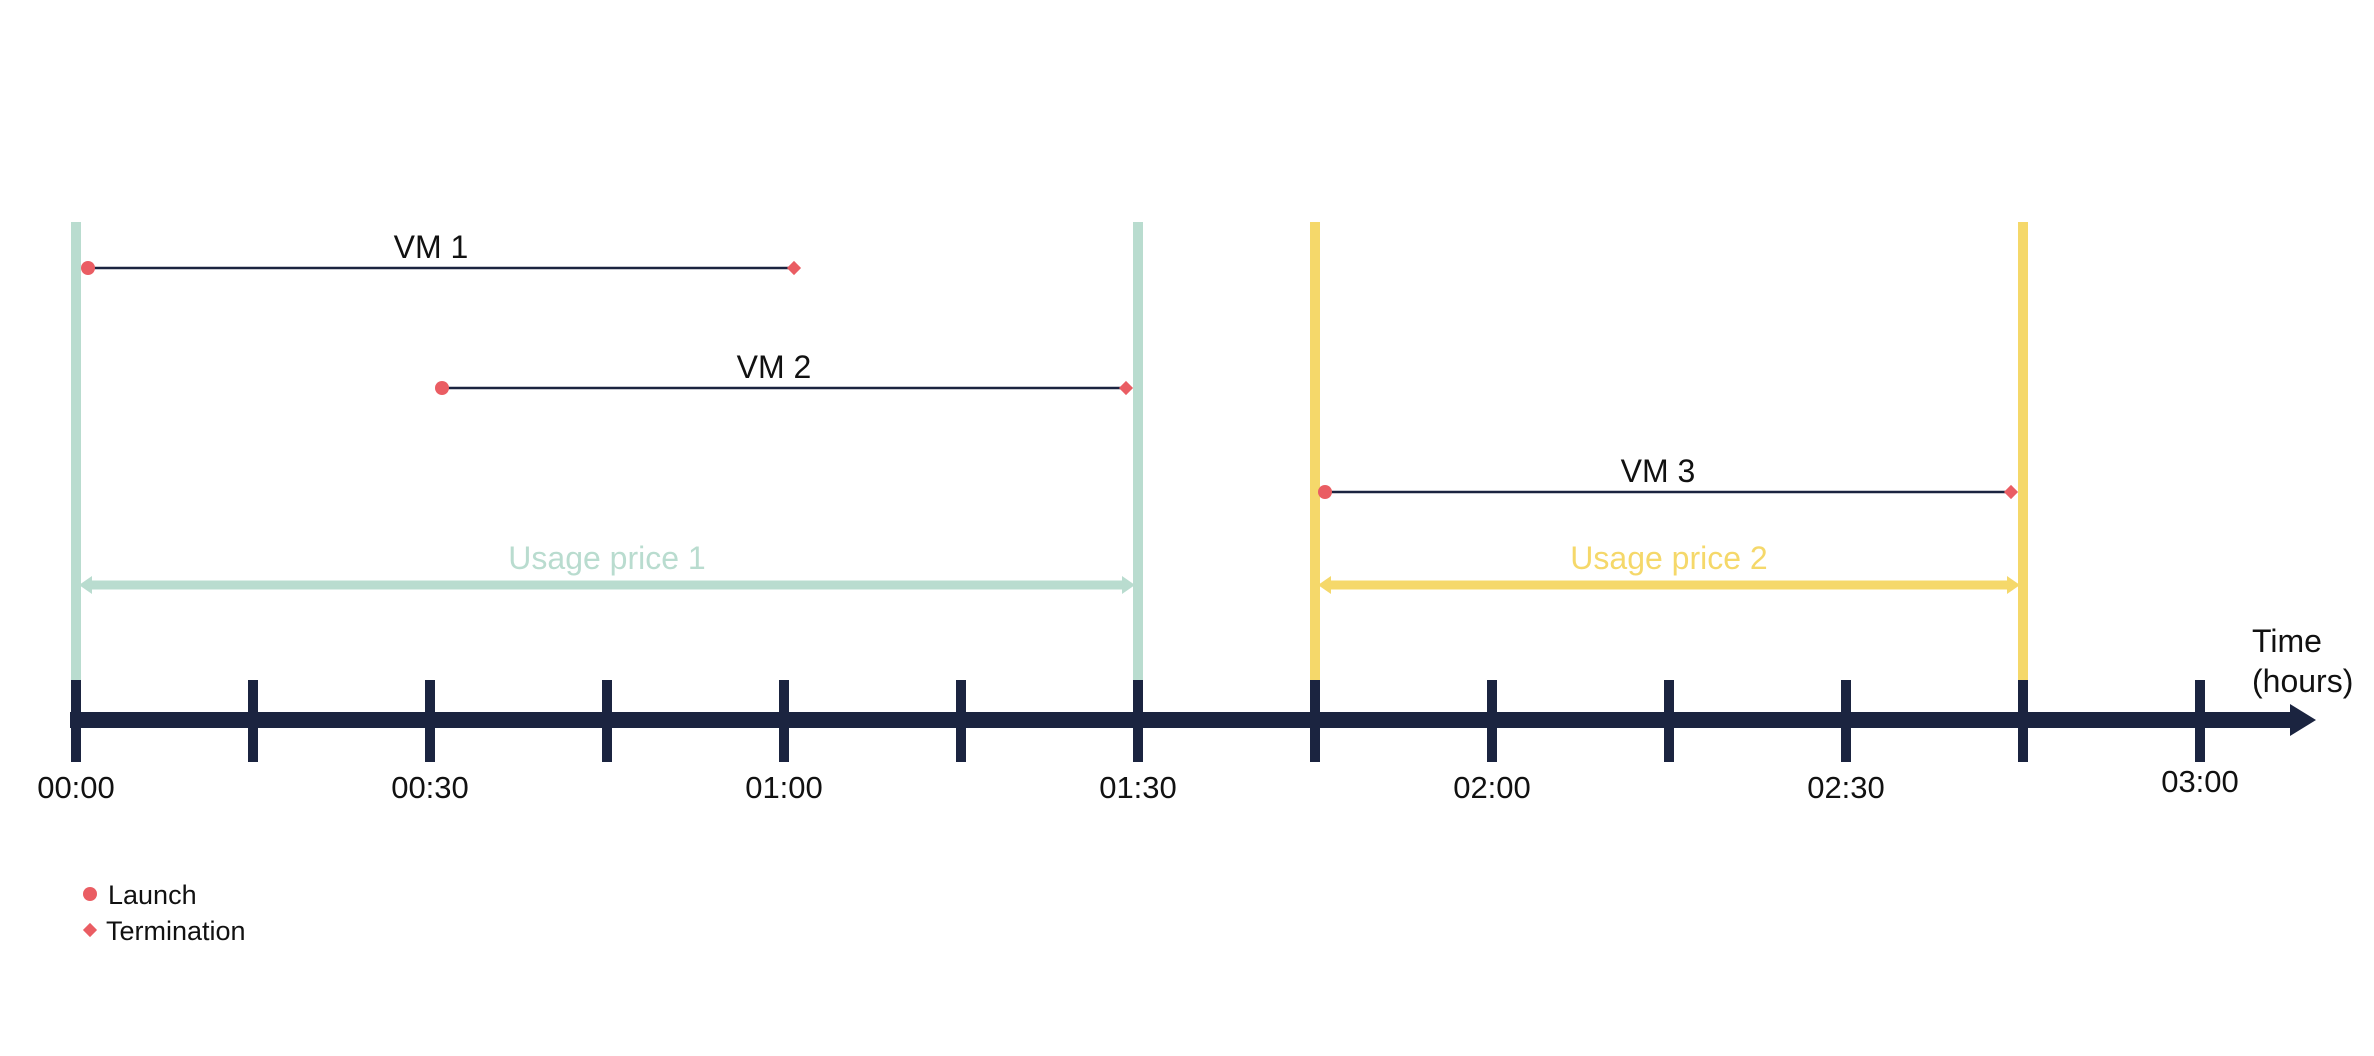 Image resolution: width=2374 pixels, height=1056 pixels. I want to click on usage-window-spans: Usage price 1 Usage price 2, so click(1049, 567).